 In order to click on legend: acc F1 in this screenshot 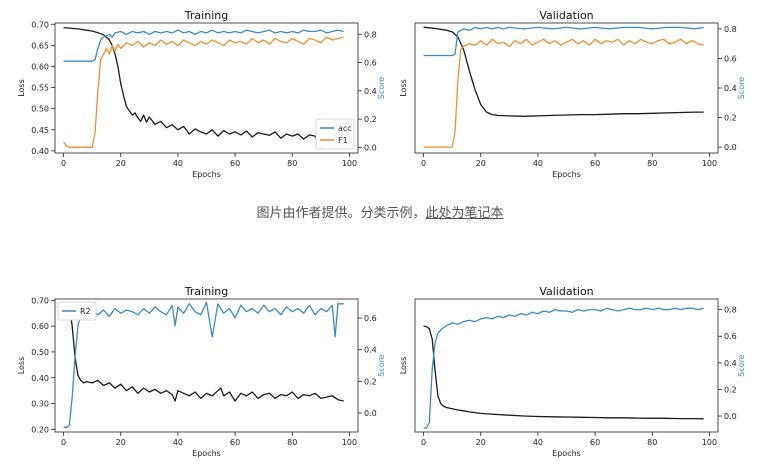, I will do `click(335, 134)`.